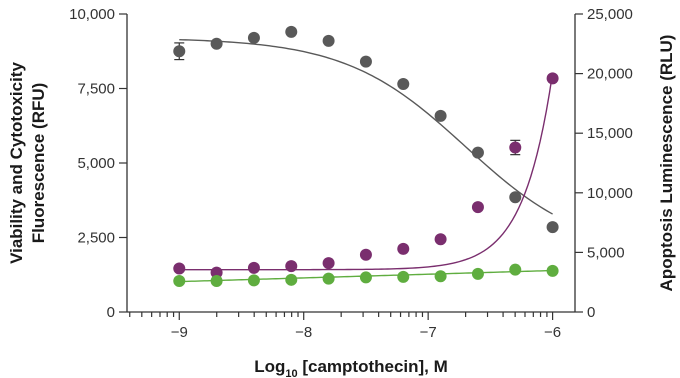 The image size is (680, 378). I want to click on y-right-tick-label: 0, so click(591, 312).